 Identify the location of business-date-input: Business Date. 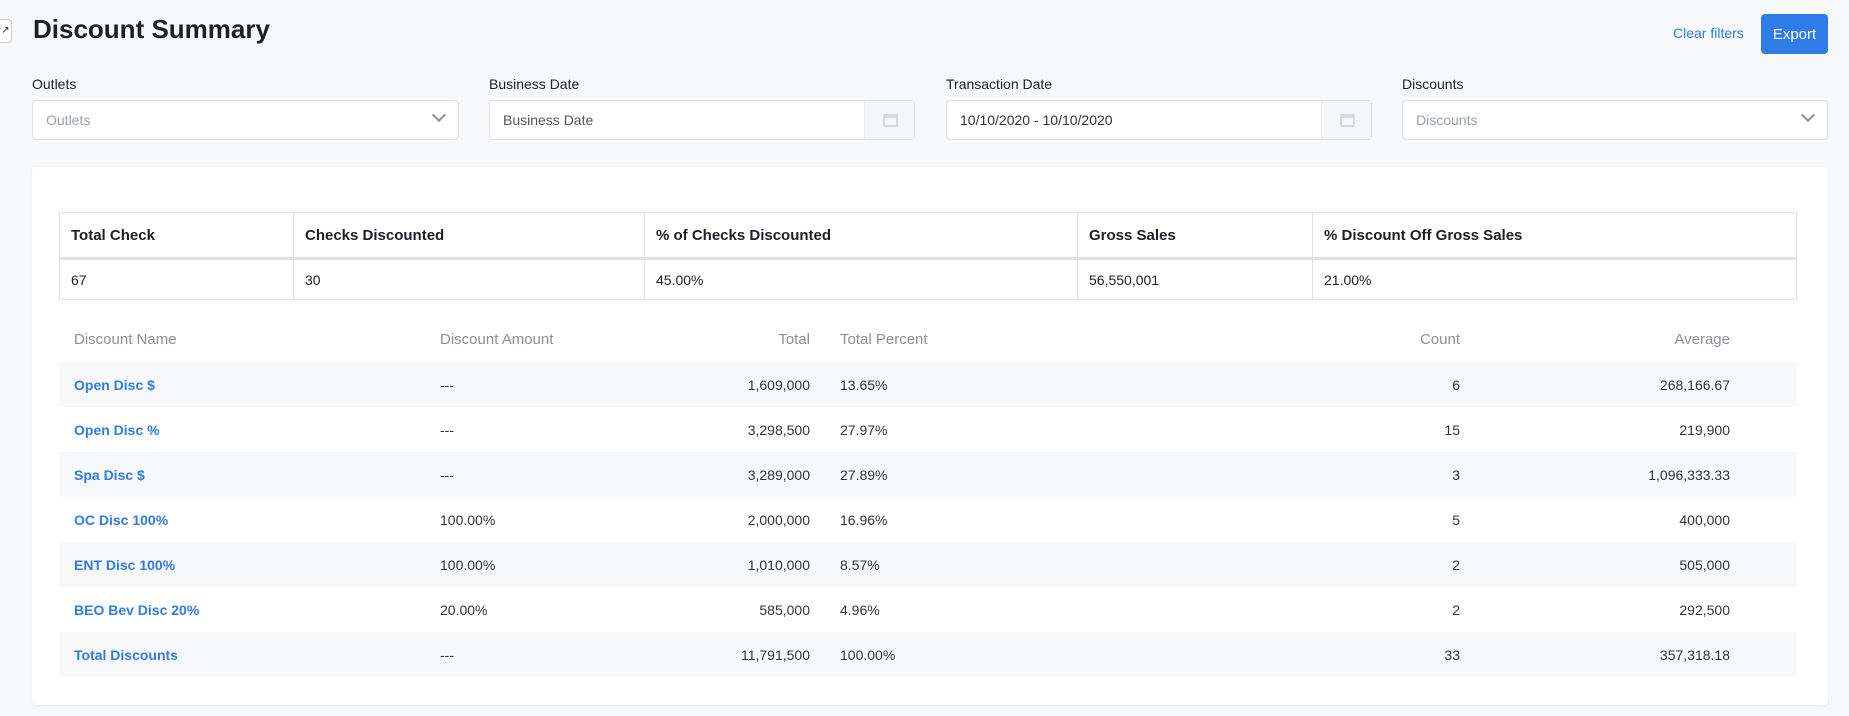
(702, 120).